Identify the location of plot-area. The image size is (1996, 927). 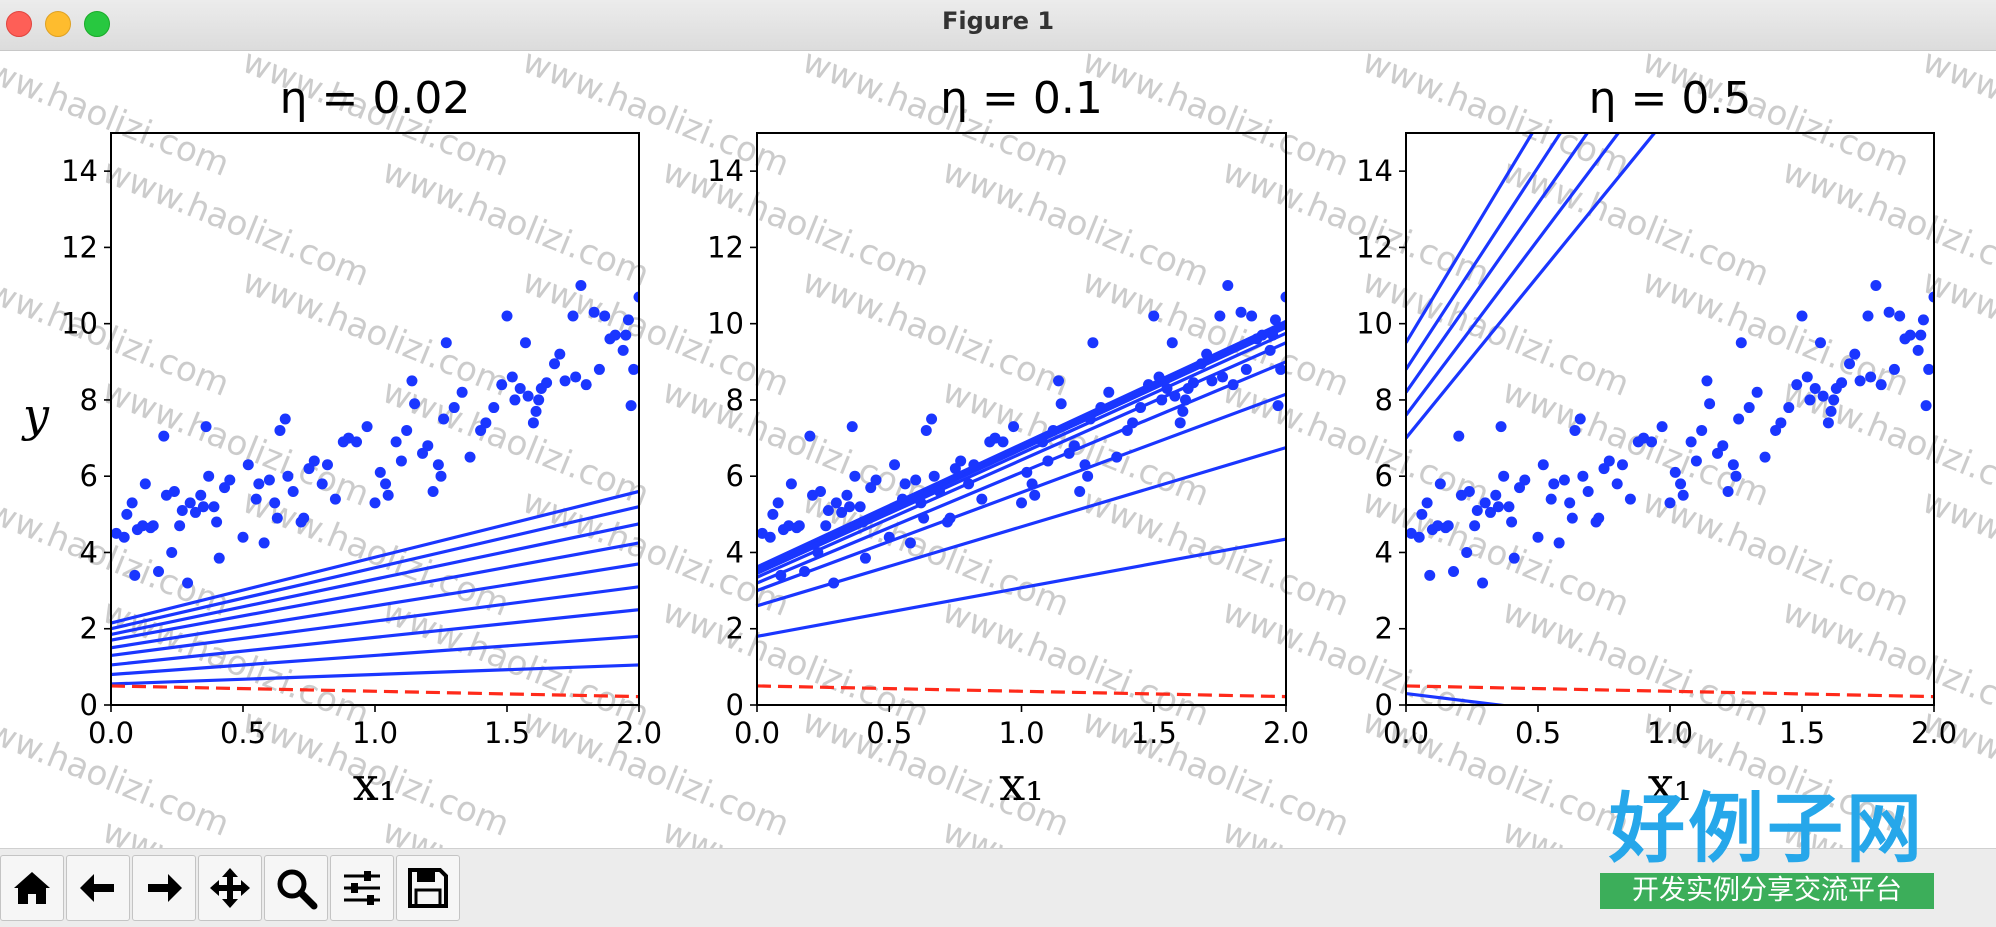
(375, 489).